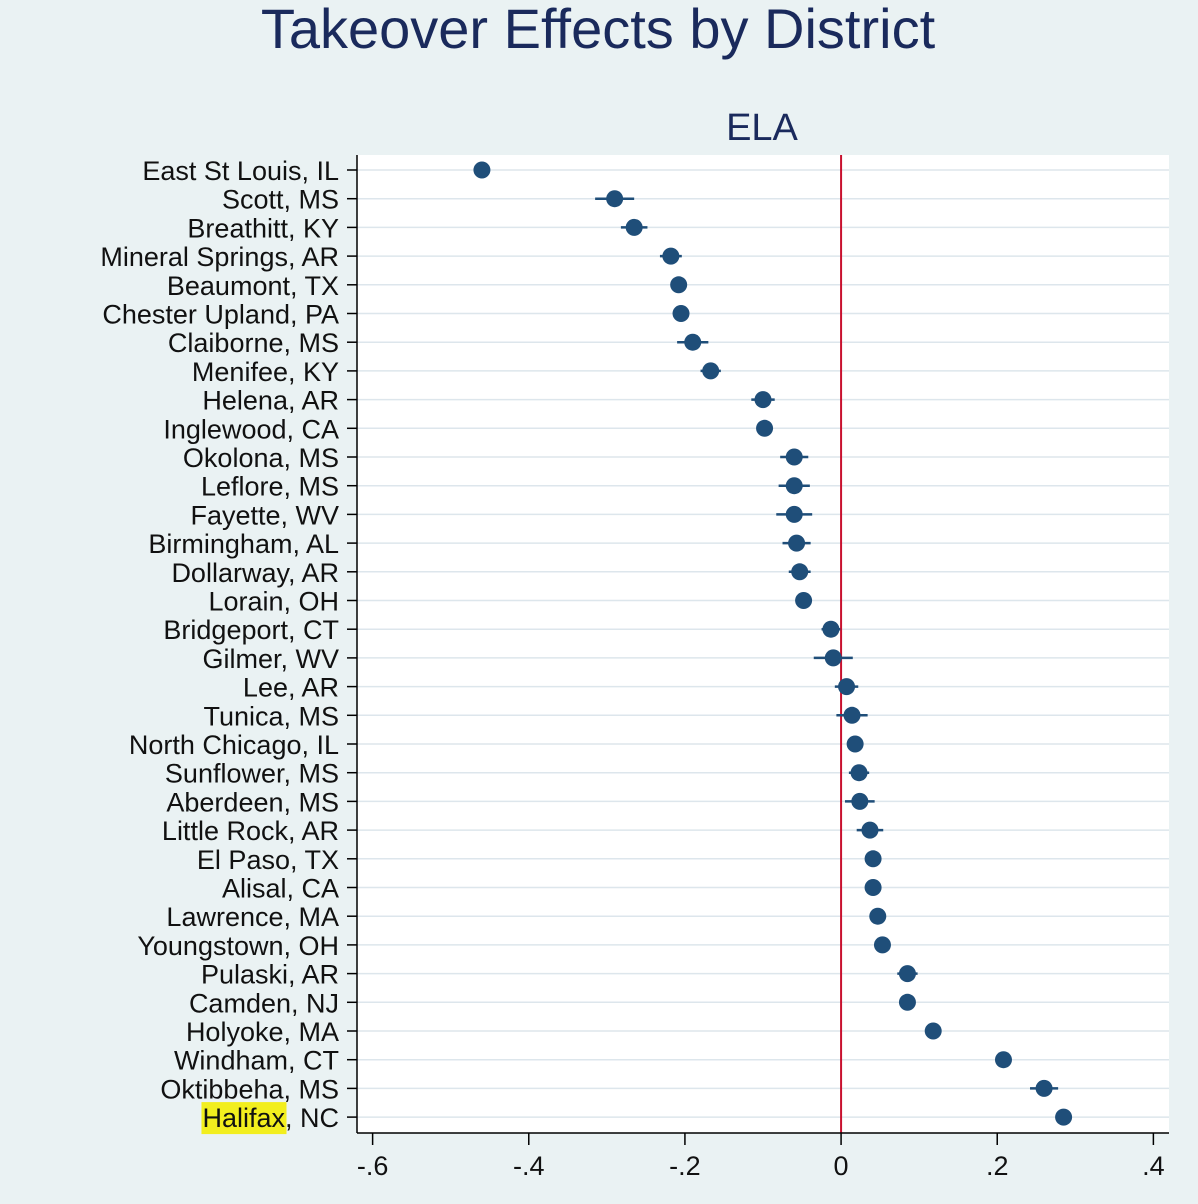 The width and height of the screenshot is (1198, 1204). I want to click on category-label: Tunica, MS, so click(271, 716).